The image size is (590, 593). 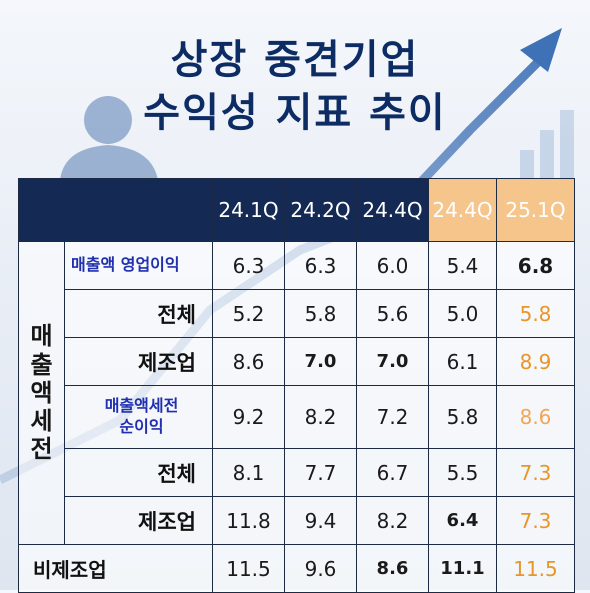 What do you see at coordinates (392, 472) in the screenshot?
I see `table-cell: 6.7` at bounding box center [392, 472].